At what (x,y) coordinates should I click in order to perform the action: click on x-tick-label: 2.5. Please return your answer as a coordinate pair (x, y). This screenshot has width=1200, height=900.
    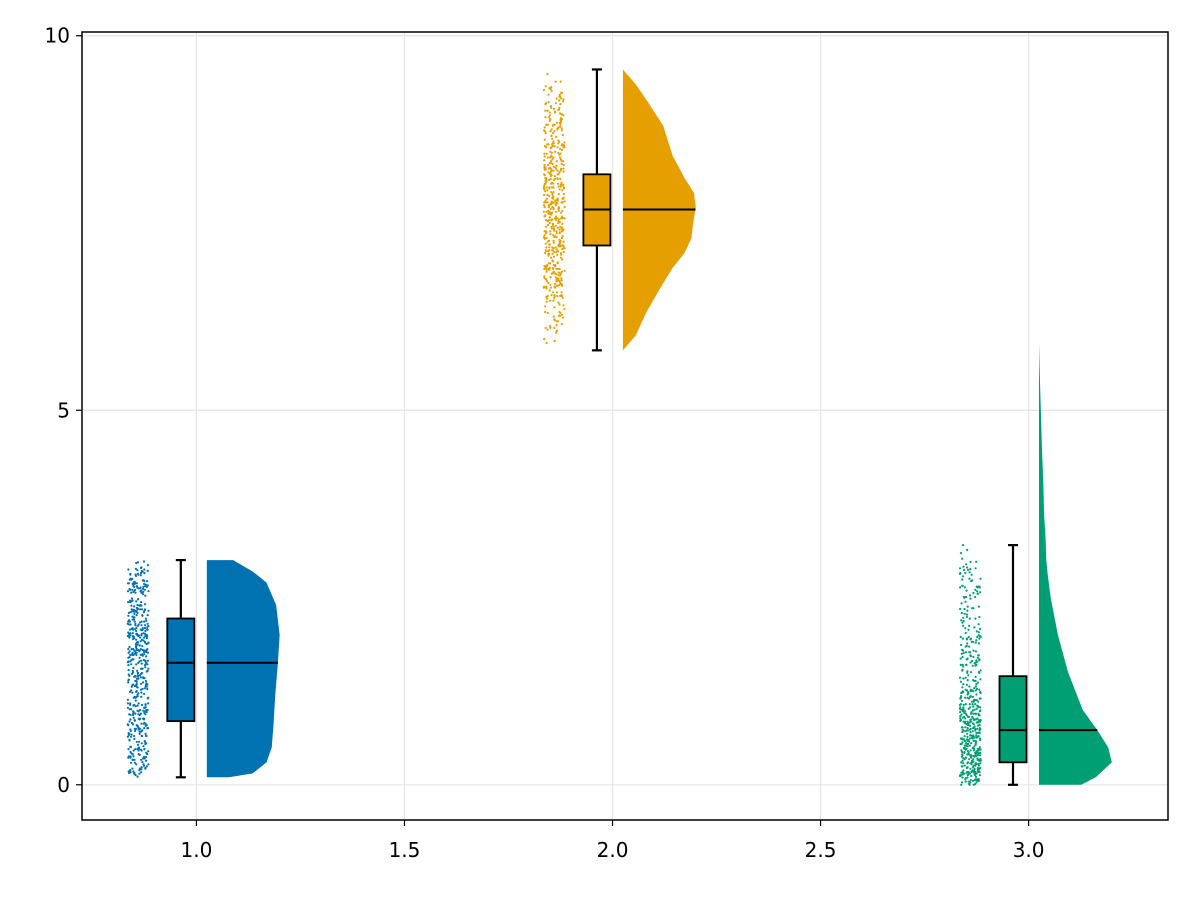
    Looking at the image, I should click on (821, 850).